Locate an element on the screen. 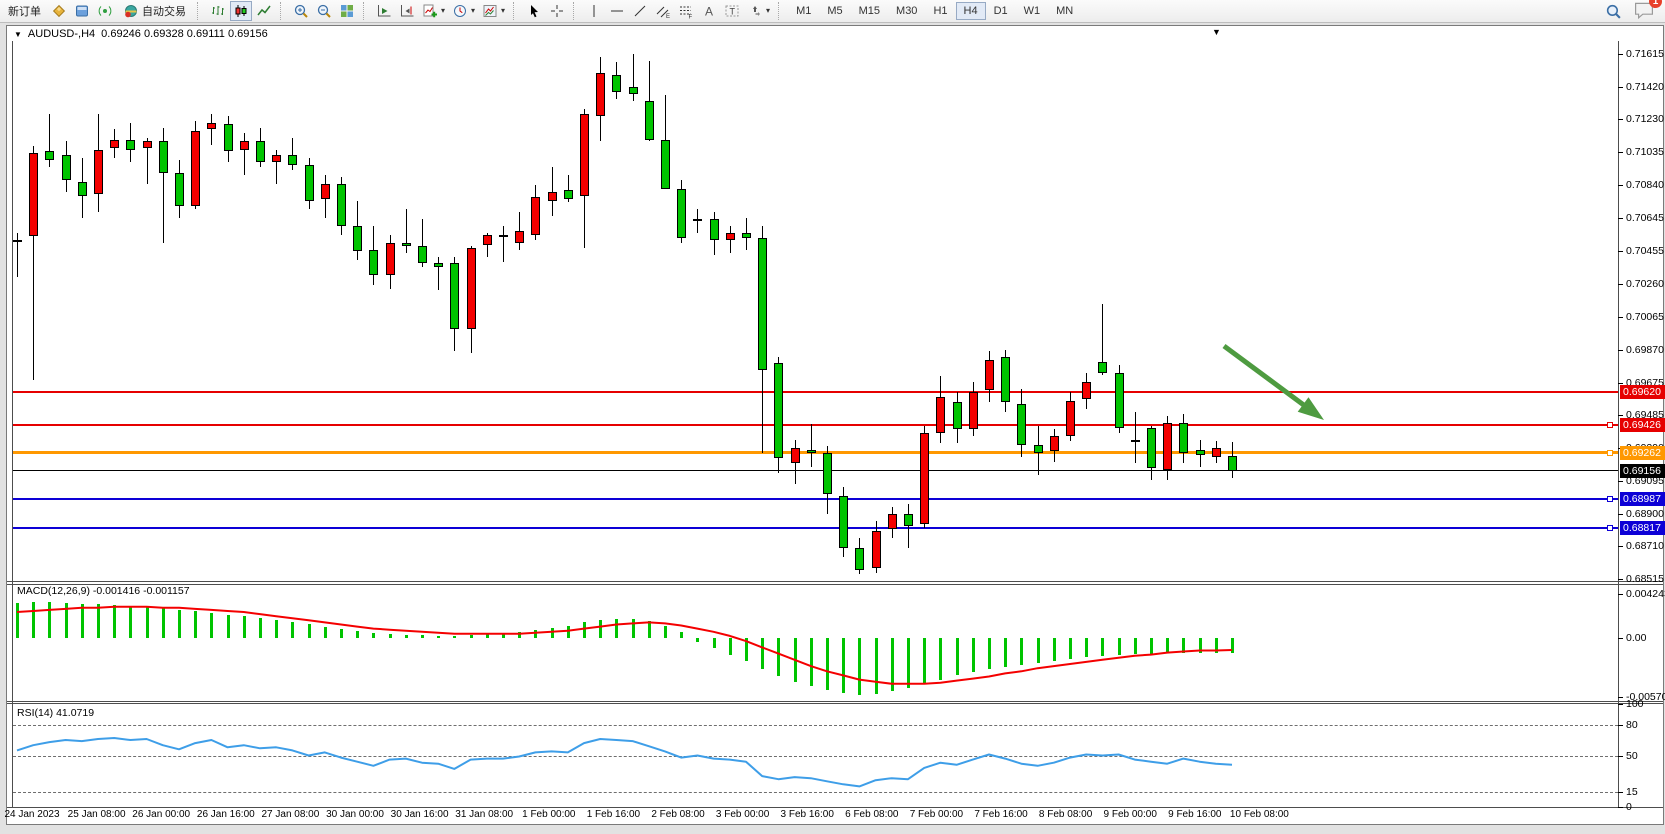 This screenshot has width=1665, height=834. timeframe-button-h1: H1 is located at coordinates (940, 11).